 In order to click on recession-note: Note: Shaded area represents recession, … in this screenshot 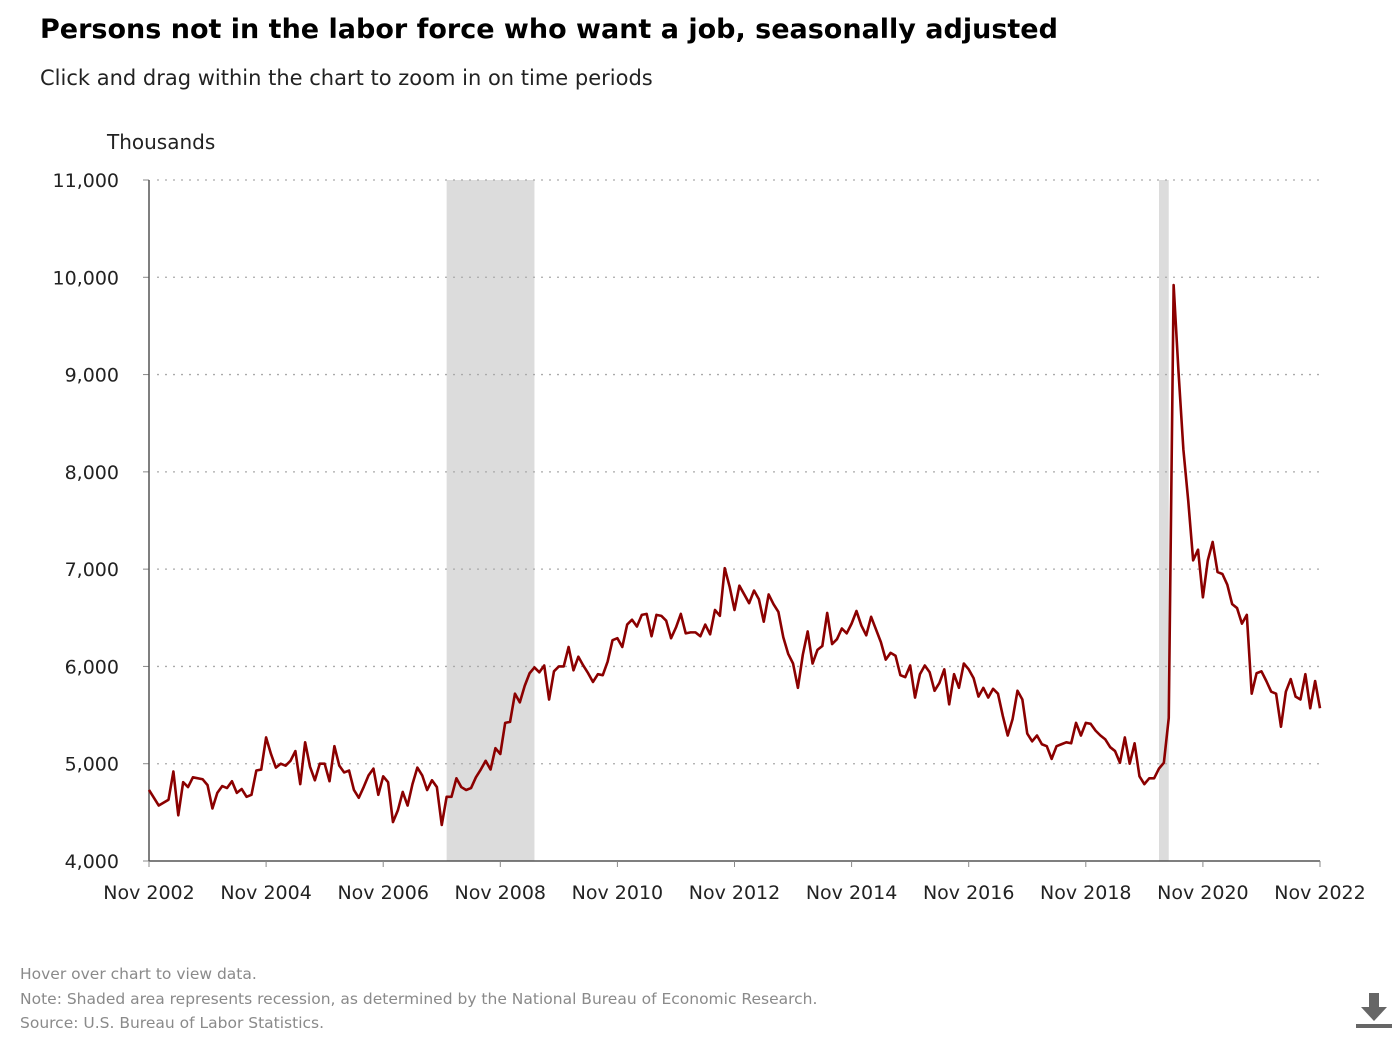, I will do `click(419, 998)`.